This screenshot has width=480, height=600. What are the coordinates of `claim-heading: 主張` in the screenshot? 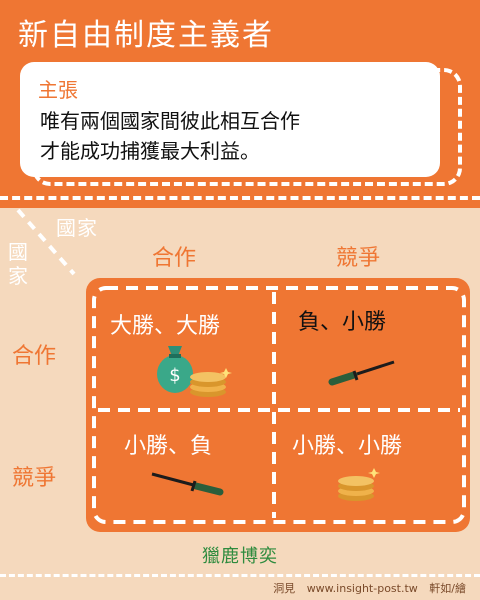 It's located at (58, 90).